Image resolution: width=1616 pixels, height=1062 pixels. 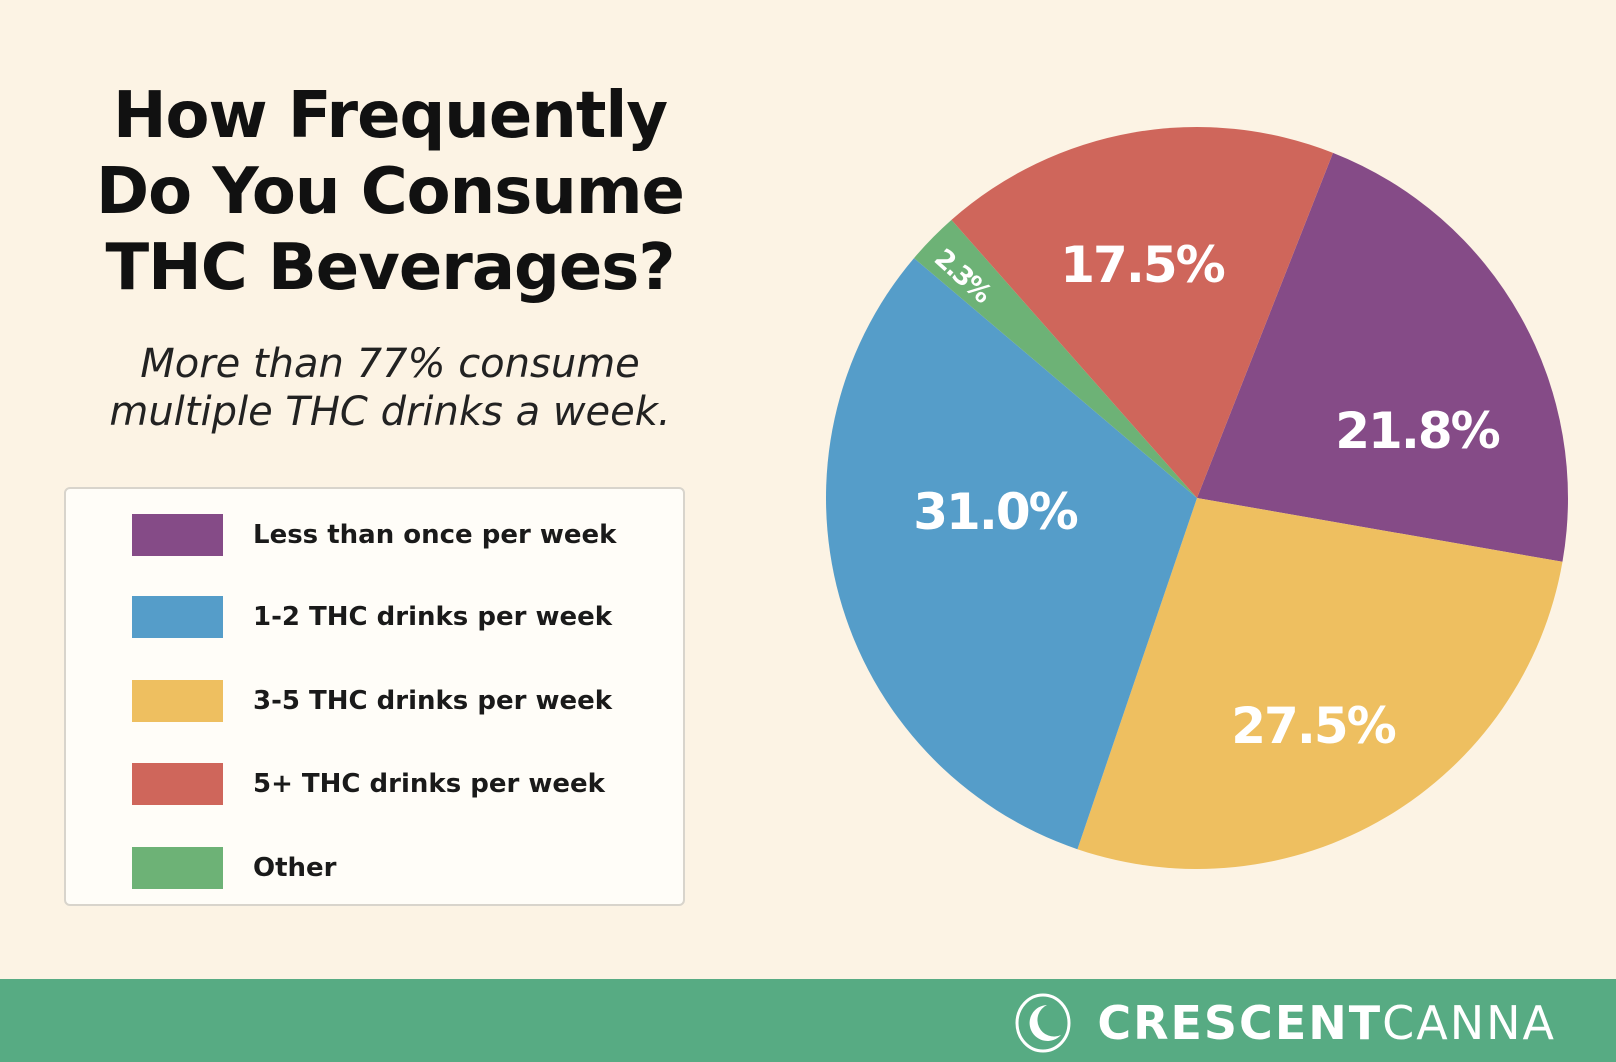 What do you see at coordinates (1469, 1023) in the screenshot?
I see `brand-name-light: CANNA` at bounding box center [1469, 1023].